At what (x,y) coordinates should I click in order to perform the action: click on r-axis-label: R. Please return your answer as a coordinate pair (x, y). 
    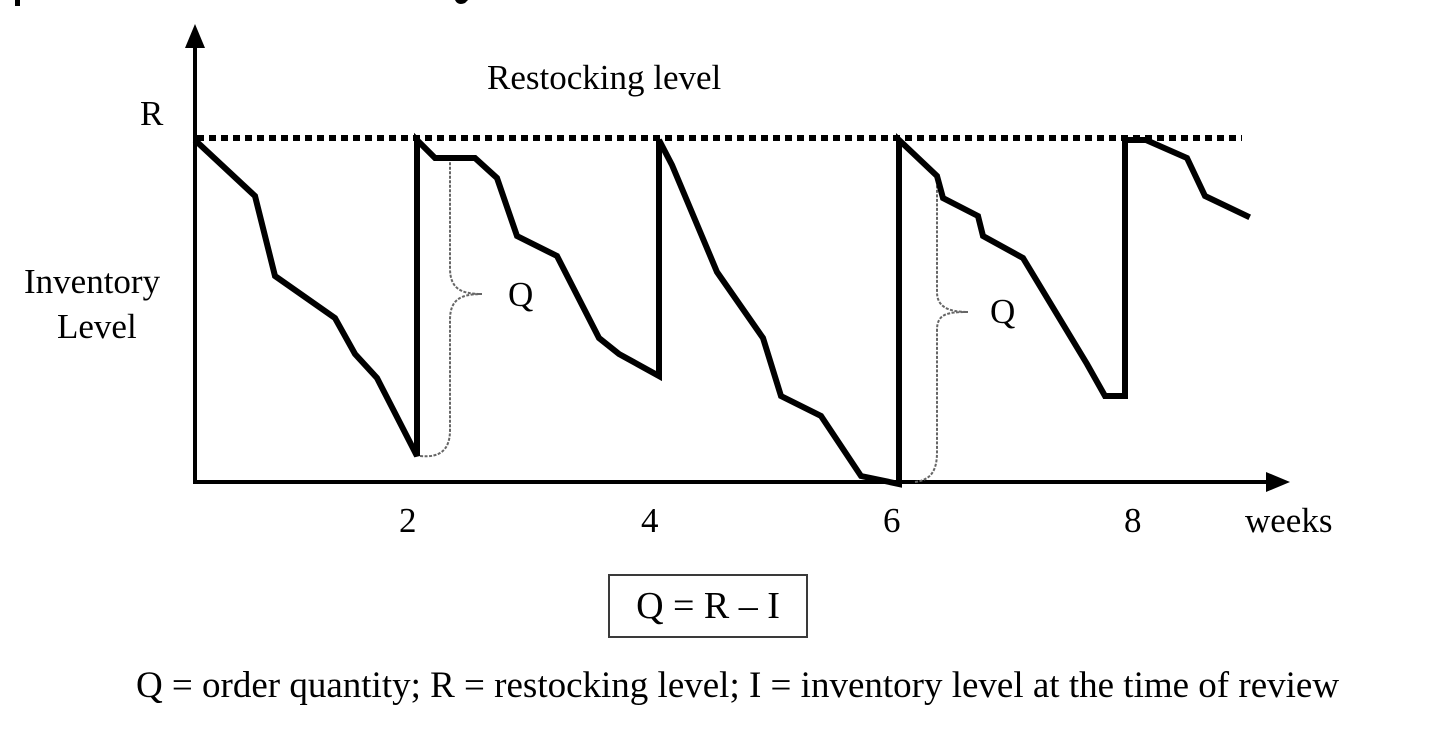
    Looking at the image, I should click on (152, 113).